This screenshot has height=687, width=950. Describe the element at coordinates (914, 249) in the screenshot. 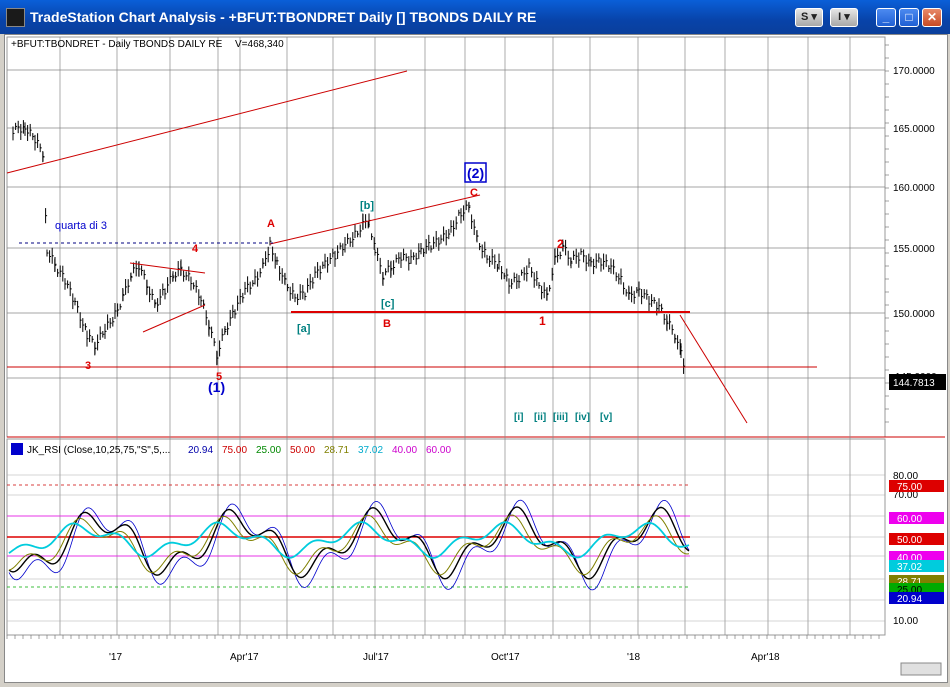

I see `price-tick: 155.0000` at that location.